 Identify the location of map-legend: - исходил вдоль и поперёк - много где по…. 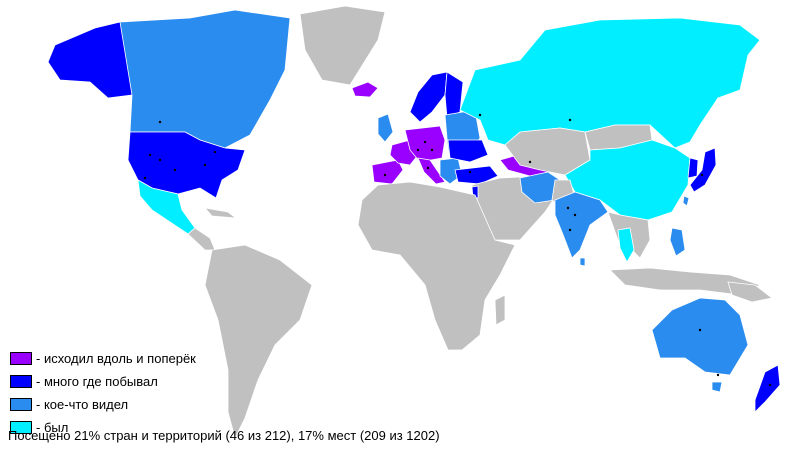
(103, 393).